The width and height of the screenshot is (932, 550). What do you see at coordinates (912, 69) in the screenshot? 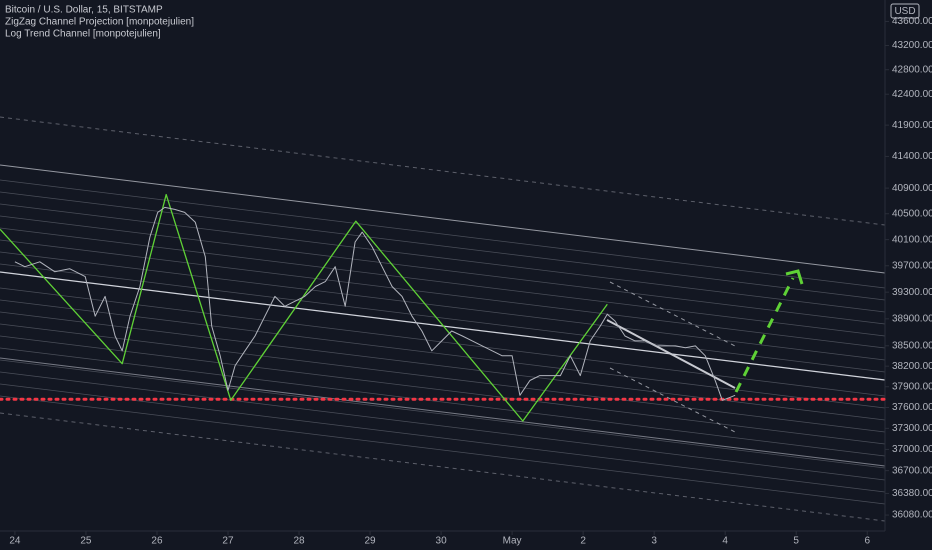
I see `y-tick-label: 42800.00` at bounding box center [912, 69].